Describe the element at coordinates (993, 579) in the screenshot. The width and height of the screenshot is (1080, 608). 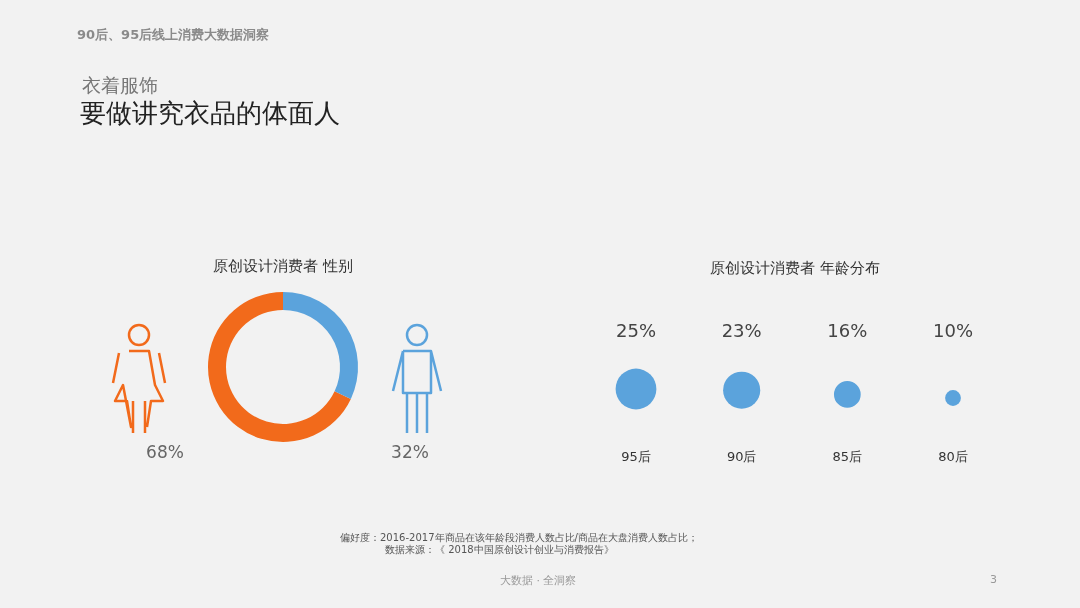
I see `text: 3` at that location.